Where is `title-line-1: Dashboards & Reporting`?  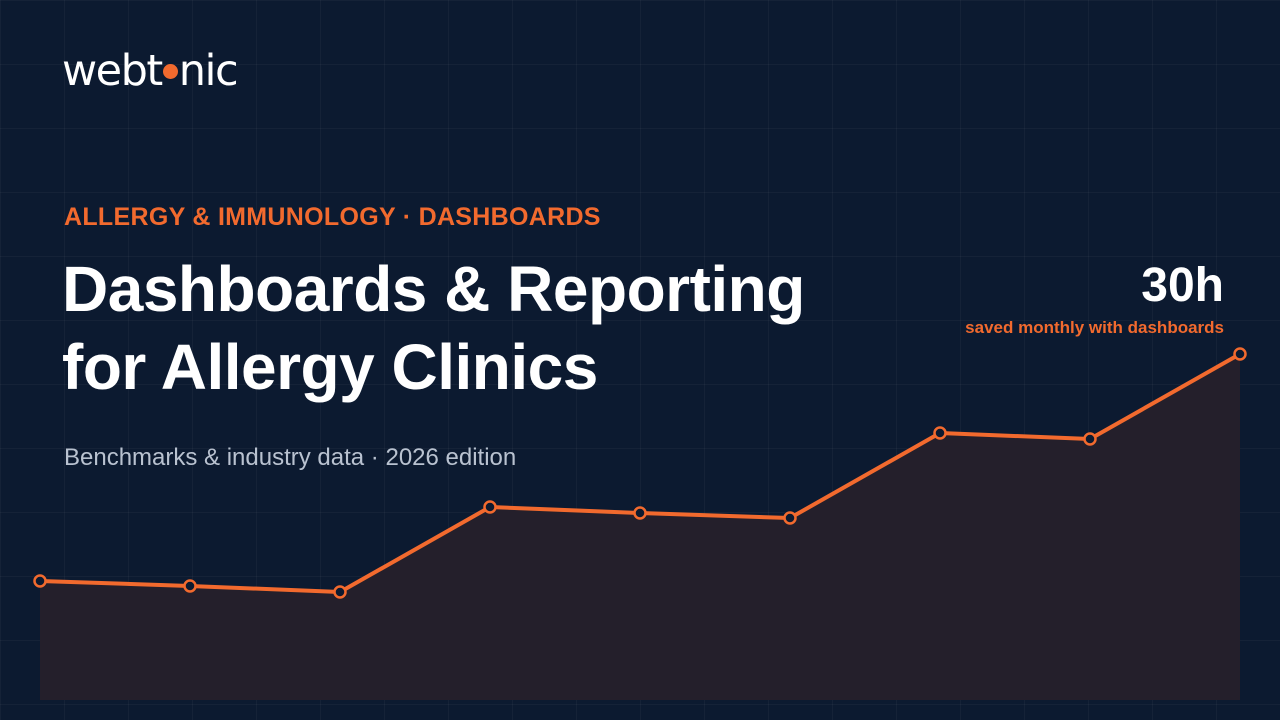
title-line-1: Dashboards & Reporting is located at coordinates (433, 289).